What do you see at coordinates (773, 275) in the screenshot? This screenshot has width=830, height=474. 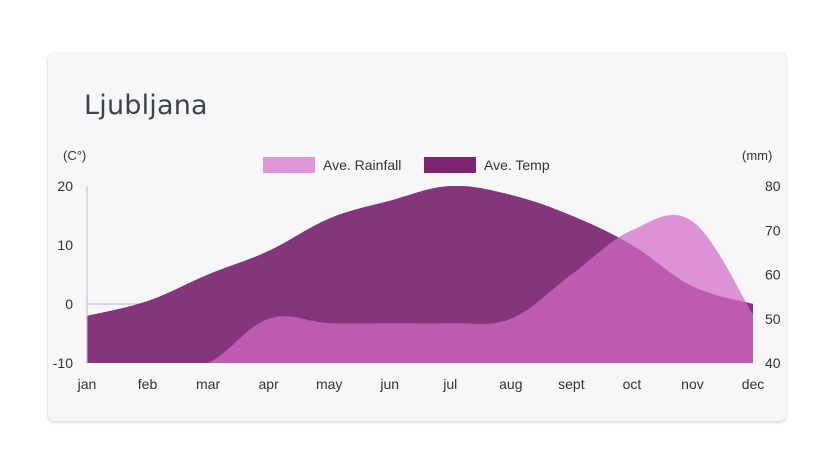 I see `y-right-tick-label: 60` at bounding box center [773, 275].